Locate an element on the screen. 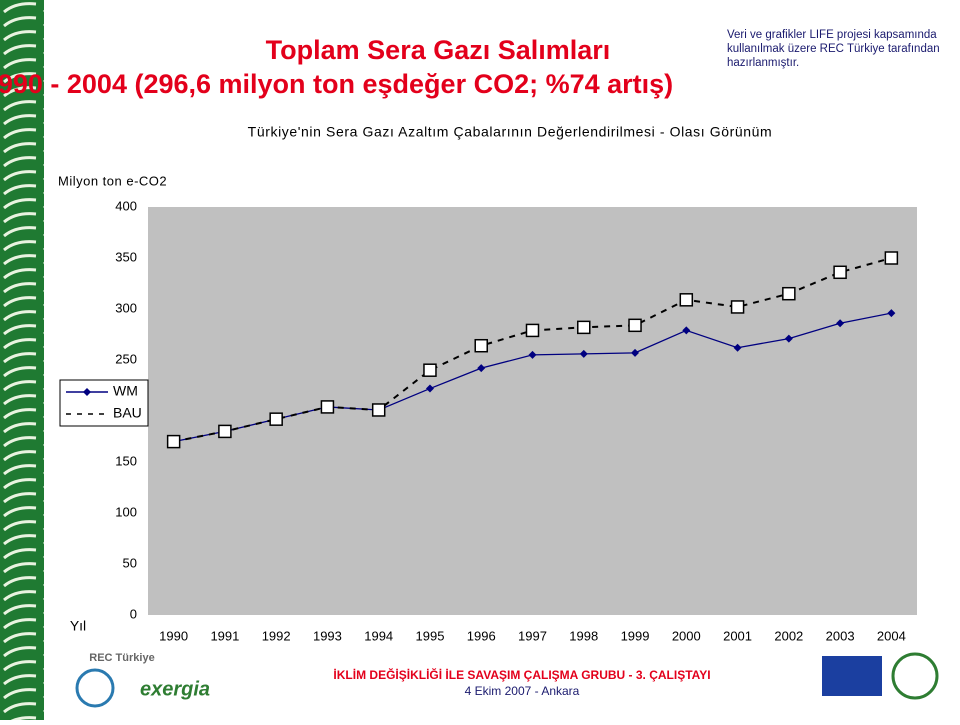 This screenshot has width=960, height=725. slide-title: Toplam Sera Gazı Salımları is located at coordinates (438, 50).